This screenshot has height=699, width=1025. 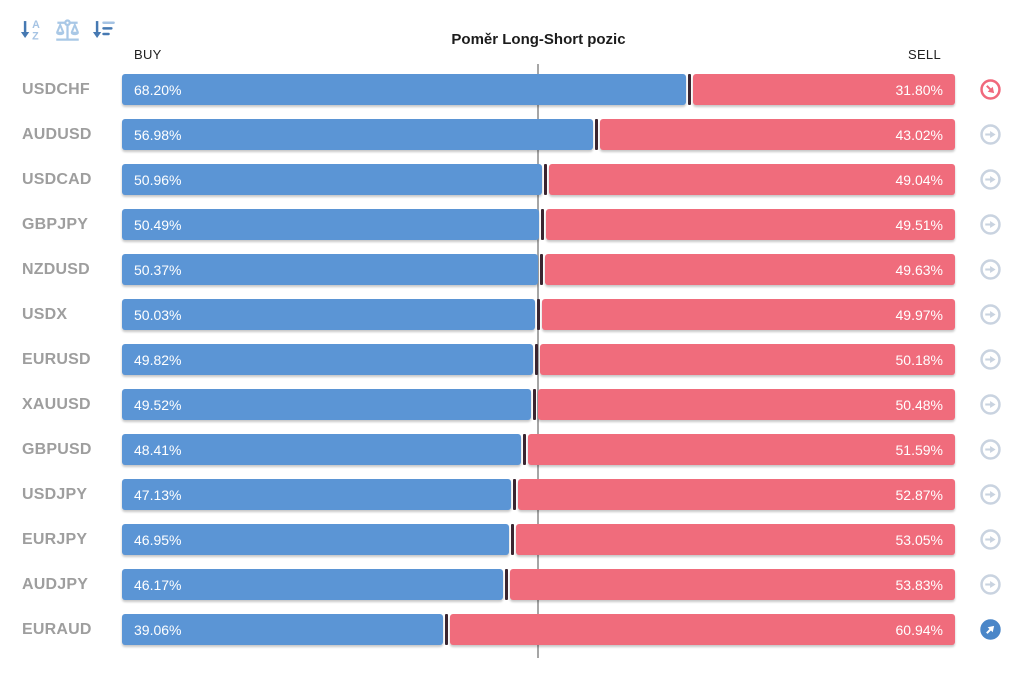 What do you see at coordinates (919, 449) in the screenshot?
I see `sell-percent-label: 51.59%` at bounding box center [919, 449].